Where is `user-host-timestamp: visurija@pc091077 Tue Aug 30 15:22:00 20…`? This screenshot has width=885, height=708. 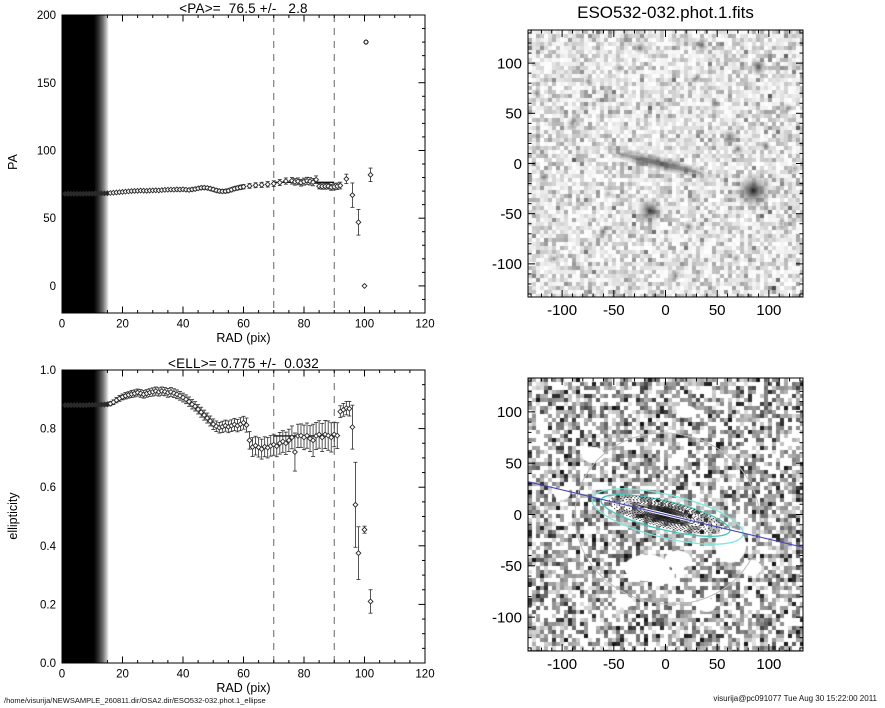 user-host-timestamp: visurija@pc091077 Tue Aug 30 15:22:00 20… is located at coordinates (795, 698).